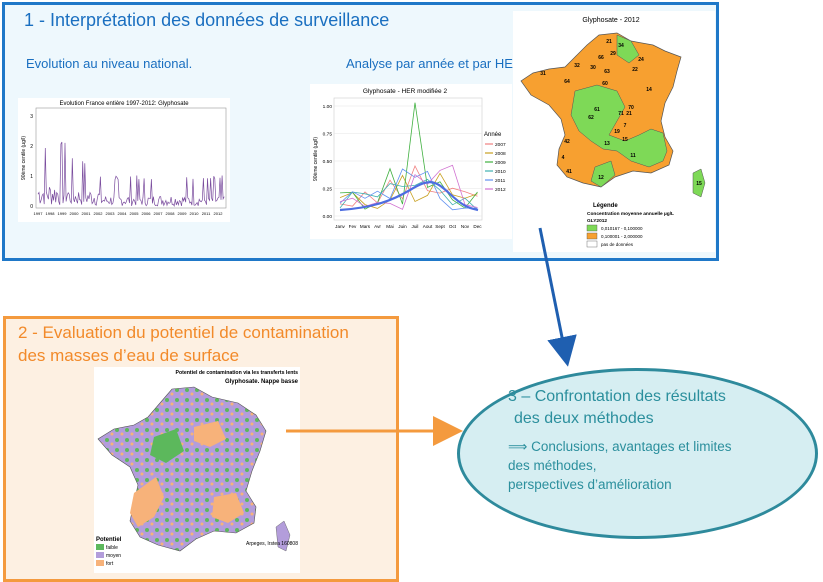 This screenshot has height=582, width=823. I want to click on chart2-title: Glyphosate - HER modifiée 2, so click(405, 91).